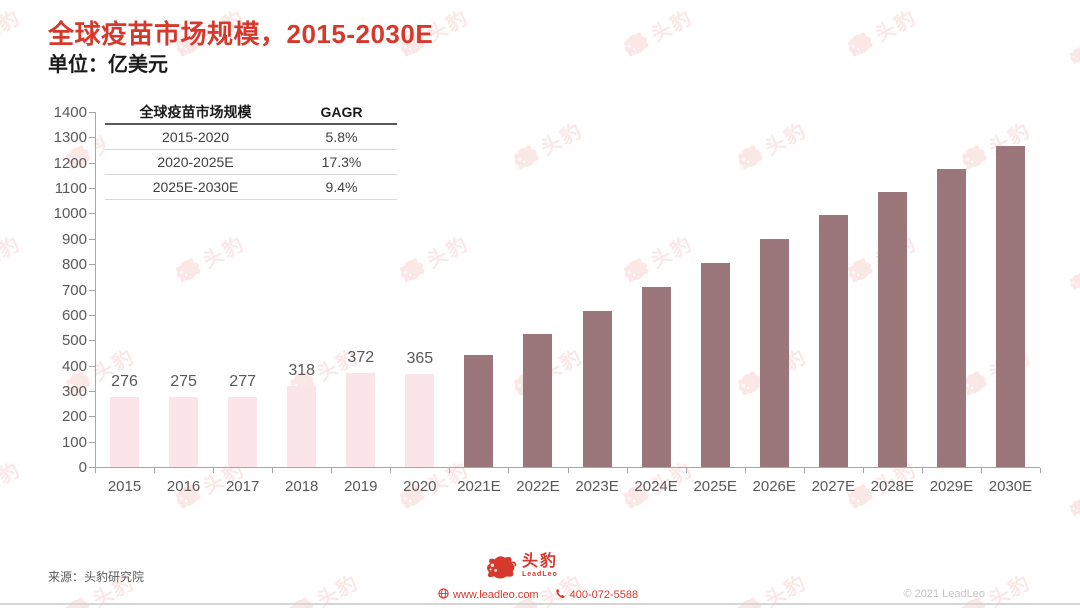 The height and width of the screenshot is (608, 1080). What do you see at coordinates (361, 357) in the screenshot?
I see `bar-value-label: 372` at bounding box center [361, 357].